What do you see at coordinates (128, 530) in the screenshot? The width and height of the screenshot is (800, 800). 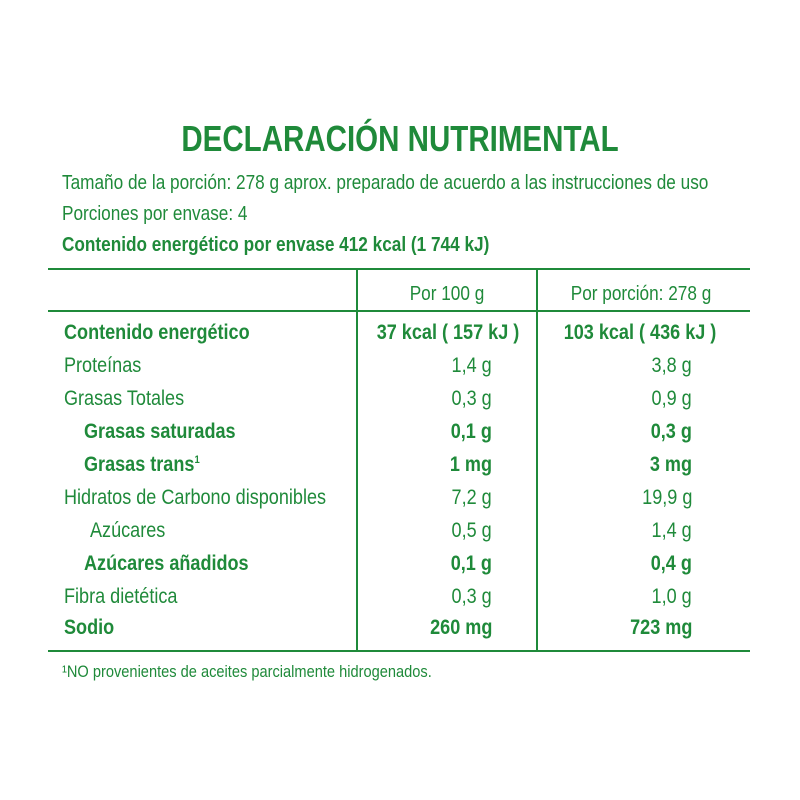 I see `nutrient-name: Azúcares` at bounding box center [128, 530].